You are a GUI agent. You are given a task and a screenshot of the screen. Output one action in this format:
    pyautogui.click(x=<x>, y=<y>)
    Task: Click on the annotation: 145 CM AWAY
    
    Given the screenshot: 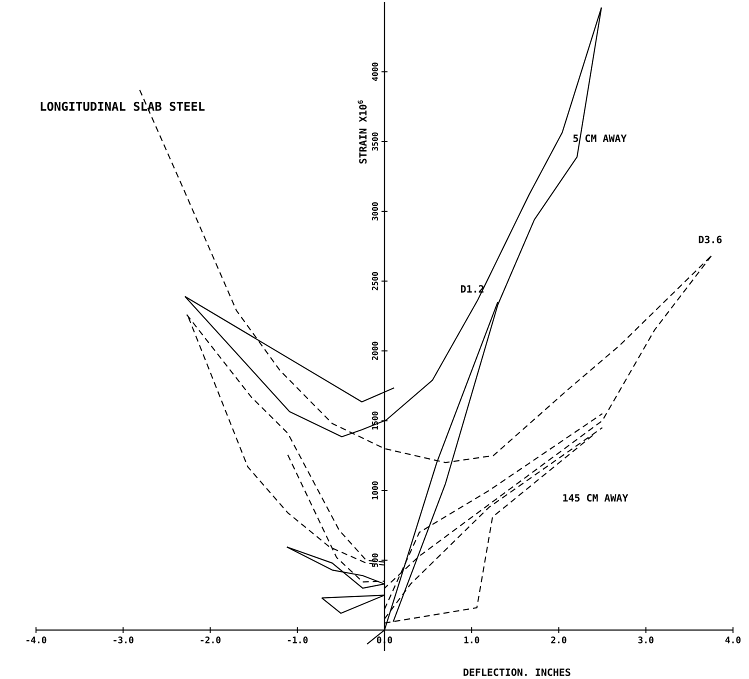 What is the action you would take?
    pyautogui.click(x=595, y=498)
    